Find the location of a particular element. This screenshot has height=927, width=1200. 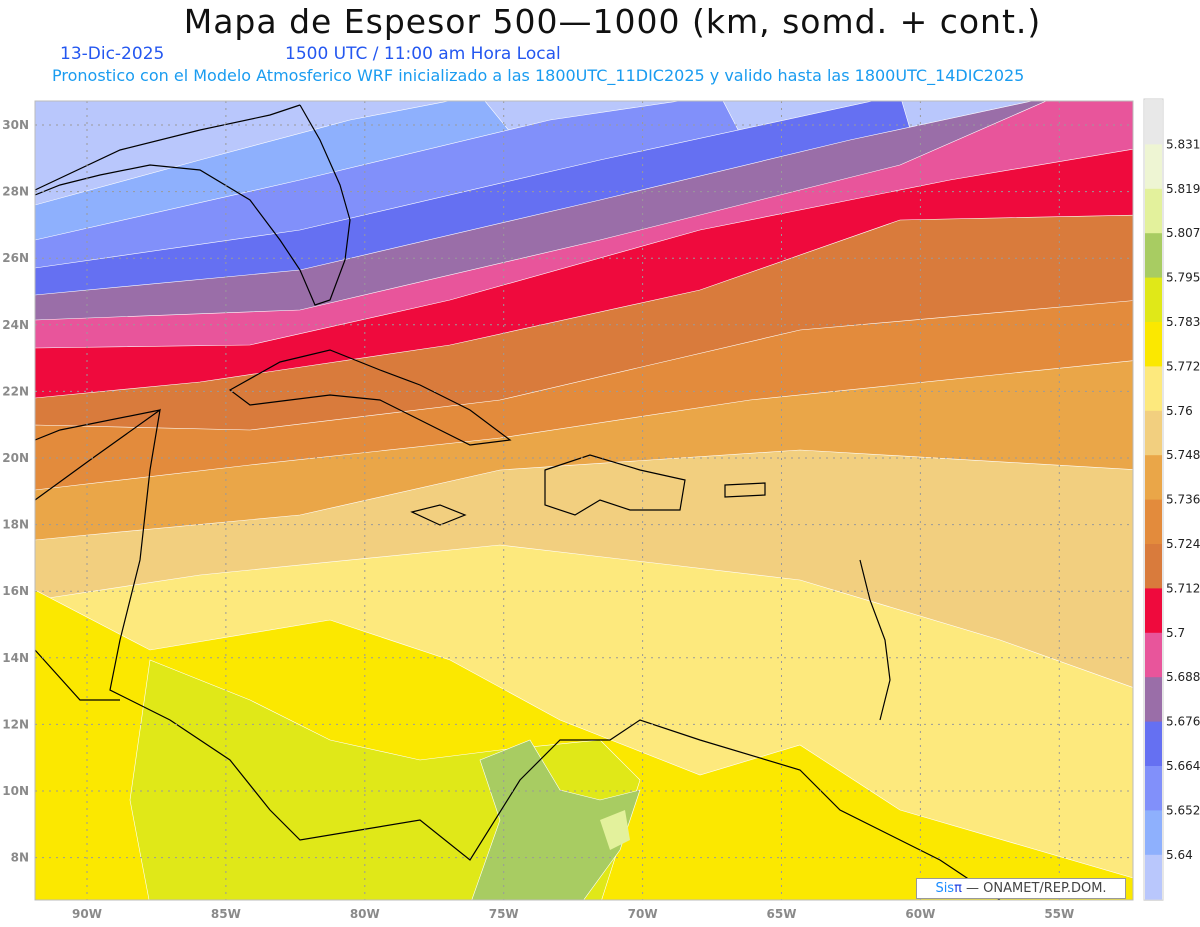

colorbar-label: 5.652 is located at coordinates (1183, 810).